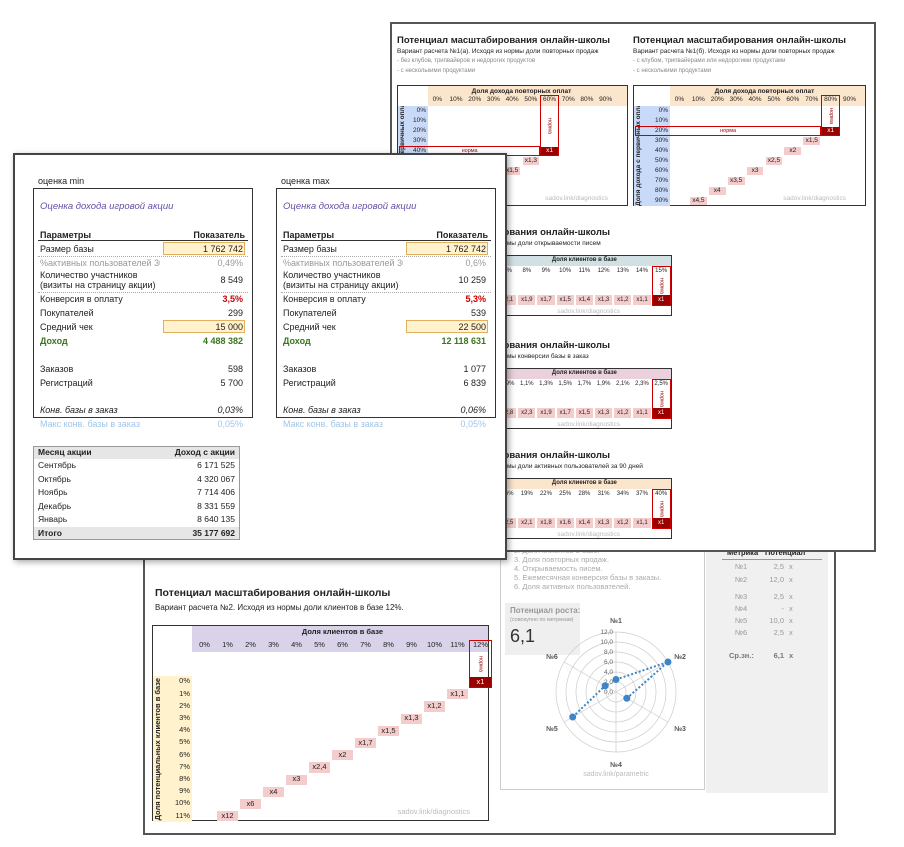 The height and width of the screenshot is (847, 904). Describe the element at coordinates (230, 410) in the screenshot. I see `row-value: 0,03%` at that location.